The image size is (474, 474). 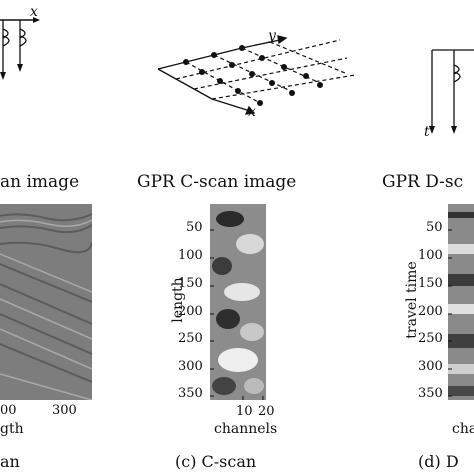 What do you see at coordinates (461, 302) in the screenshot?
I see `dscan-image` at bounding box center [461, 302].